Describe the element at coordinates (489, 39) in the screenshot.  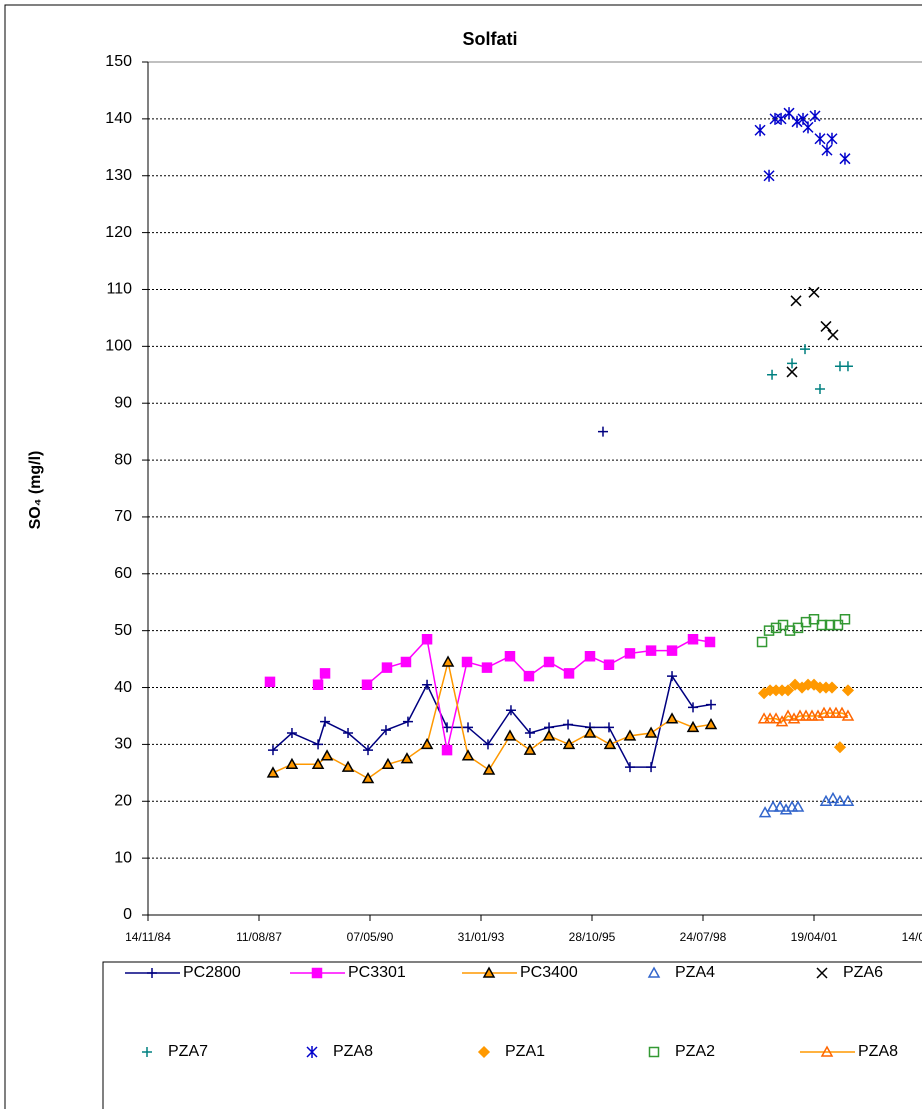
I see `chart-title: Solfati` at that location.